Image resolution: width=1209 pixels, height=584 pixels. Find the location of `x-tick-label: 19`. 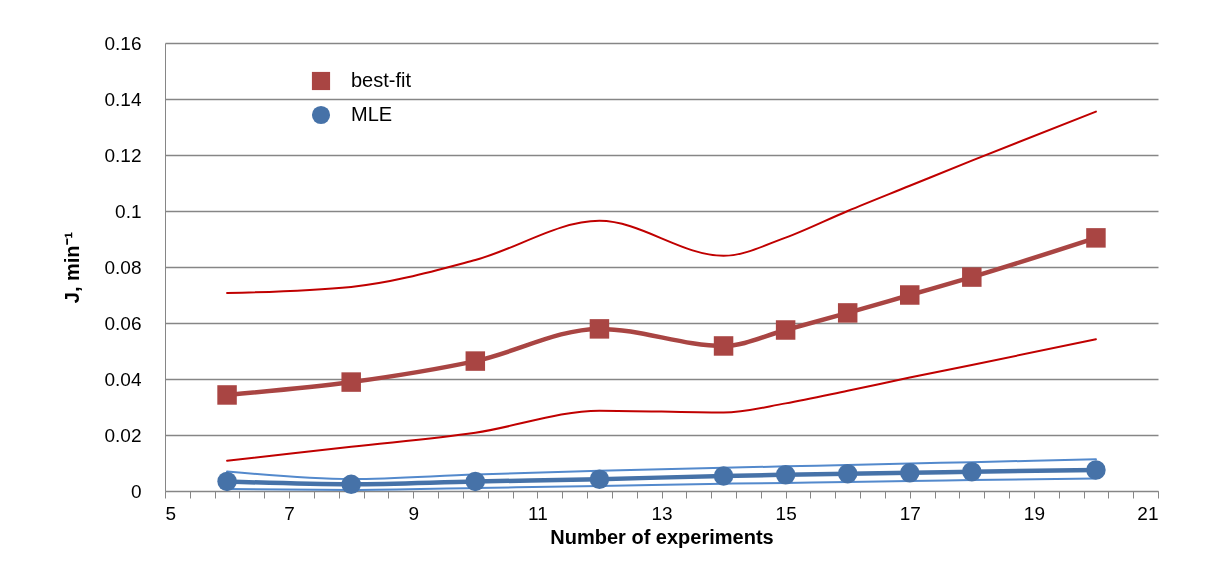

x-tick-label: 19 is located at coordinates (1034, 513).